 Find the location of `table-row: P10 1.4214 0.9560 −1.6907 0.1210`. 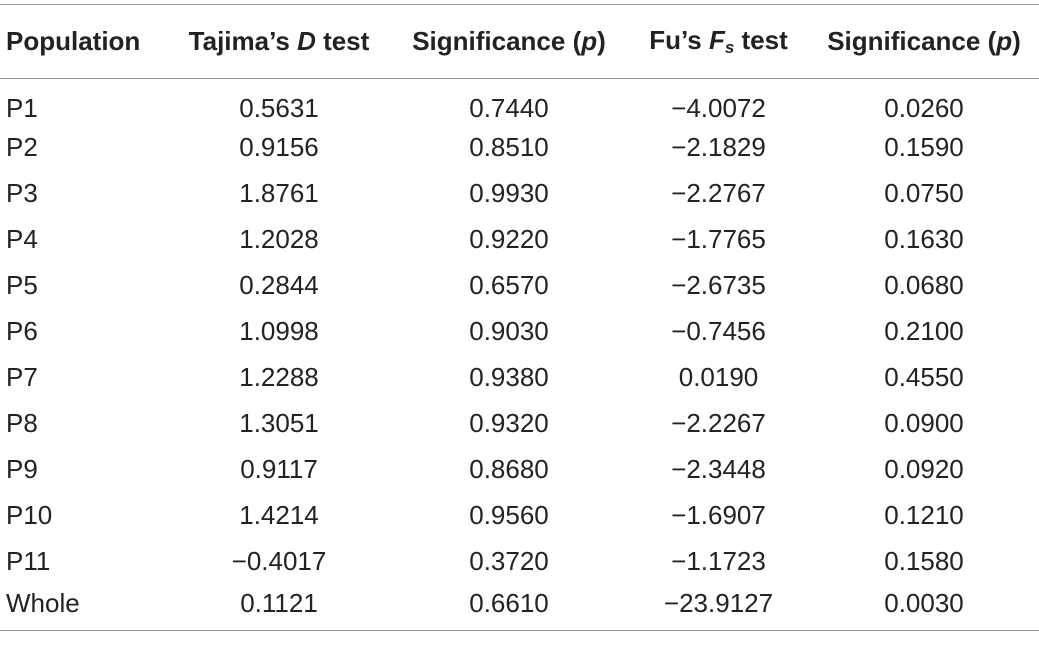

table-row: P10 1.4214 0.9560 −1.6907 0.1210 is located at coordinates (519, 516).